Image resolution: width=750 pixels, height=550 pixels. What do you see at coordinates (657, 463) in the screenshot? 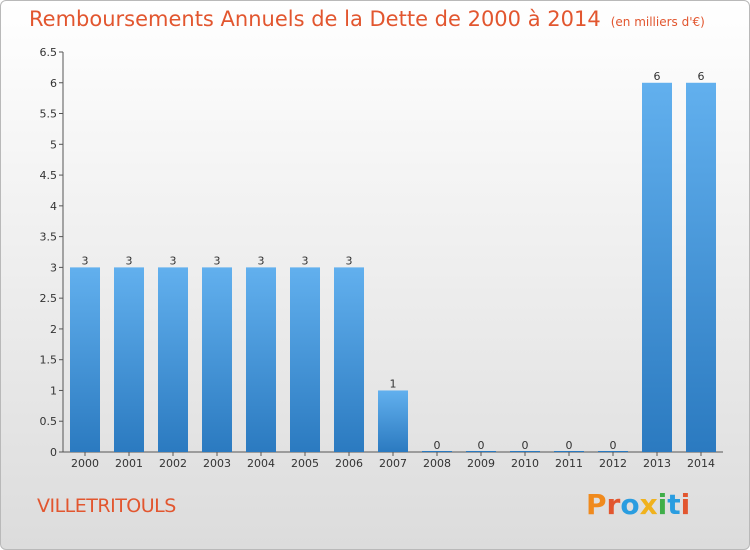
I see `x-tick-label: 2013` at bounding box center [657, 463].